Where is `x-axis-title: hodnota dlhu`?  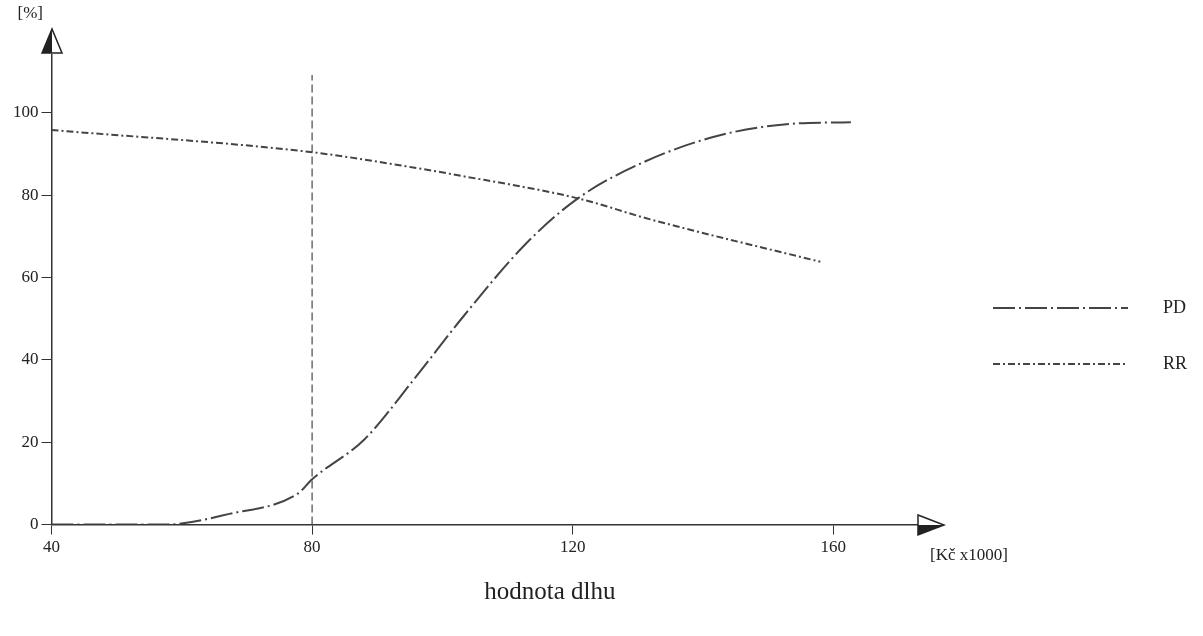
x-axis-title: hodnota dlhu is located at coordinates (550, 590).